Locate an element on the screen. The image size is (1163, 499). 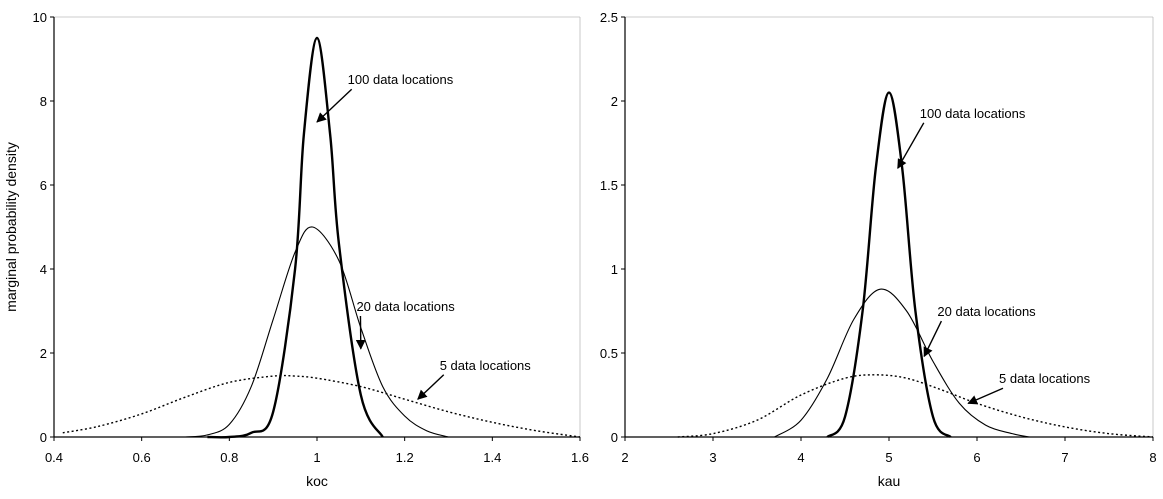
x-tick-label: 5 is located at coordinates (888, 457).